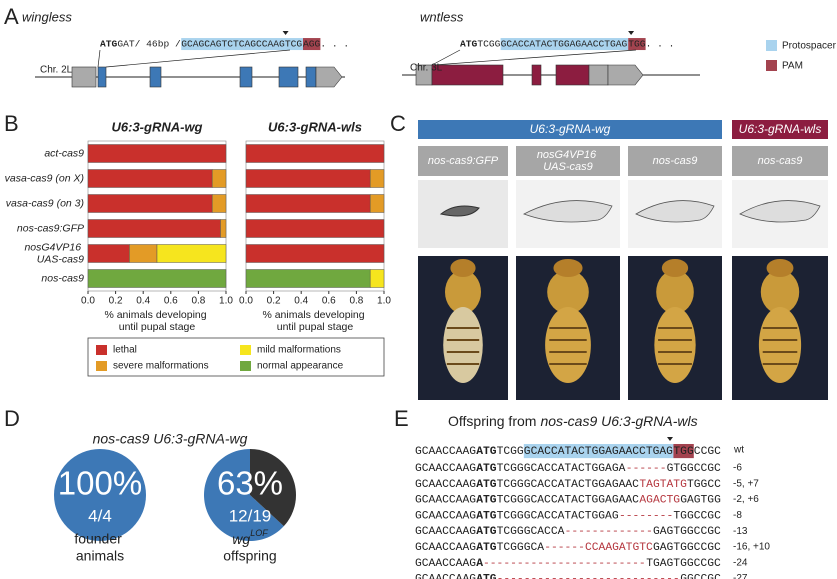 The image size is (837, 579). Describe the element at coordinates (521, 548) in the screenshot. I see `sequence-segment: TCGGGCA` at that location.